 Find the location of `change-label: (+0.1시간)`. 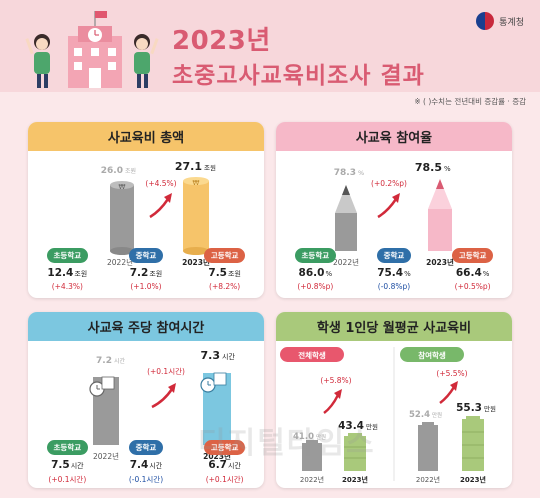

change-label: (+0.1시간) is located at coordinates (166, 371).